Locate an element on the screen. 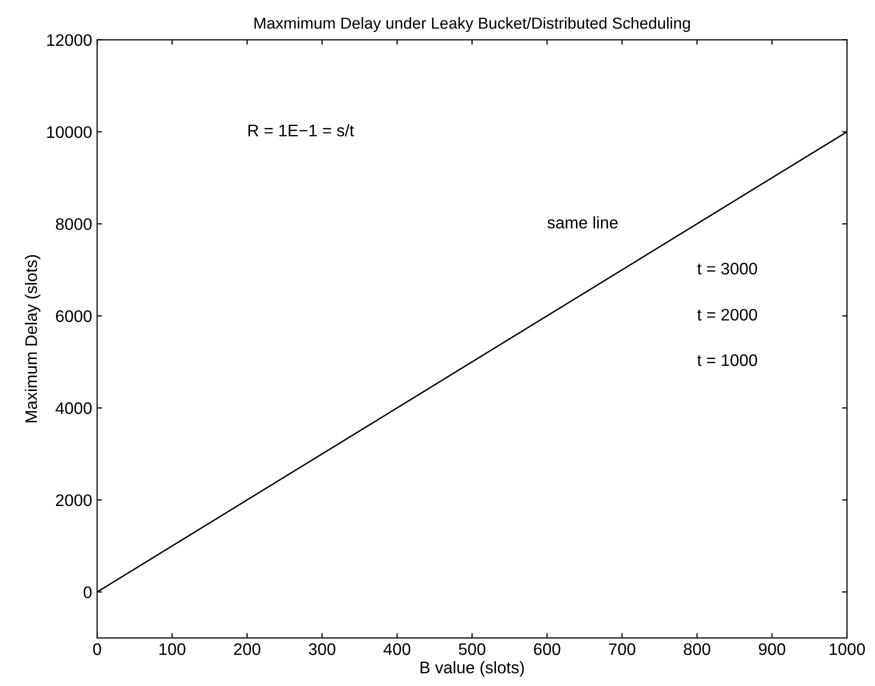  y-tick-label: 12000 is located at coordinates (69, 40).